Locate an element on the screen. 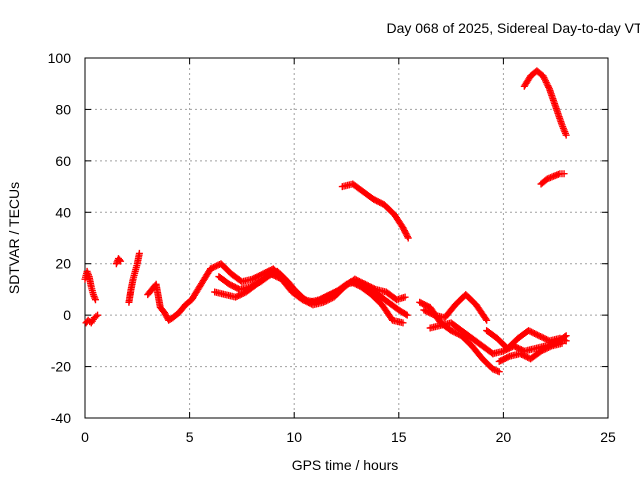 The height and width of the screenshot is (480, 640). series-sat_i is located at coordinates (375, 211).